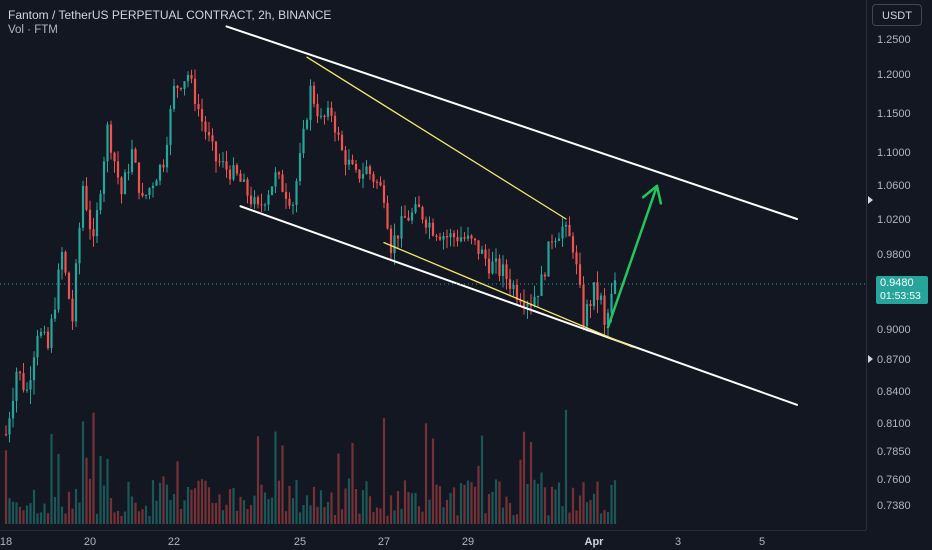 This screenshot has height=550, width=932. Describe the element at coordinates (632, 256) in the screenshot. I see `target-arrow` at that location.